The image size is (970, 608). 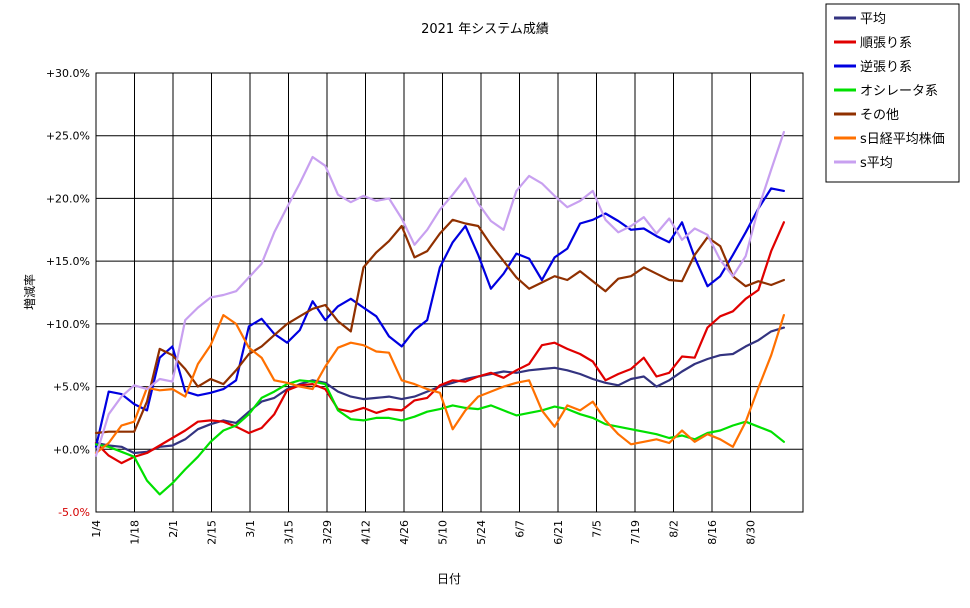 What do you see at coordinates (481, 532) in the screenshot?
I see `x-tick-label: 5/24` at bounding box center [481, 532].